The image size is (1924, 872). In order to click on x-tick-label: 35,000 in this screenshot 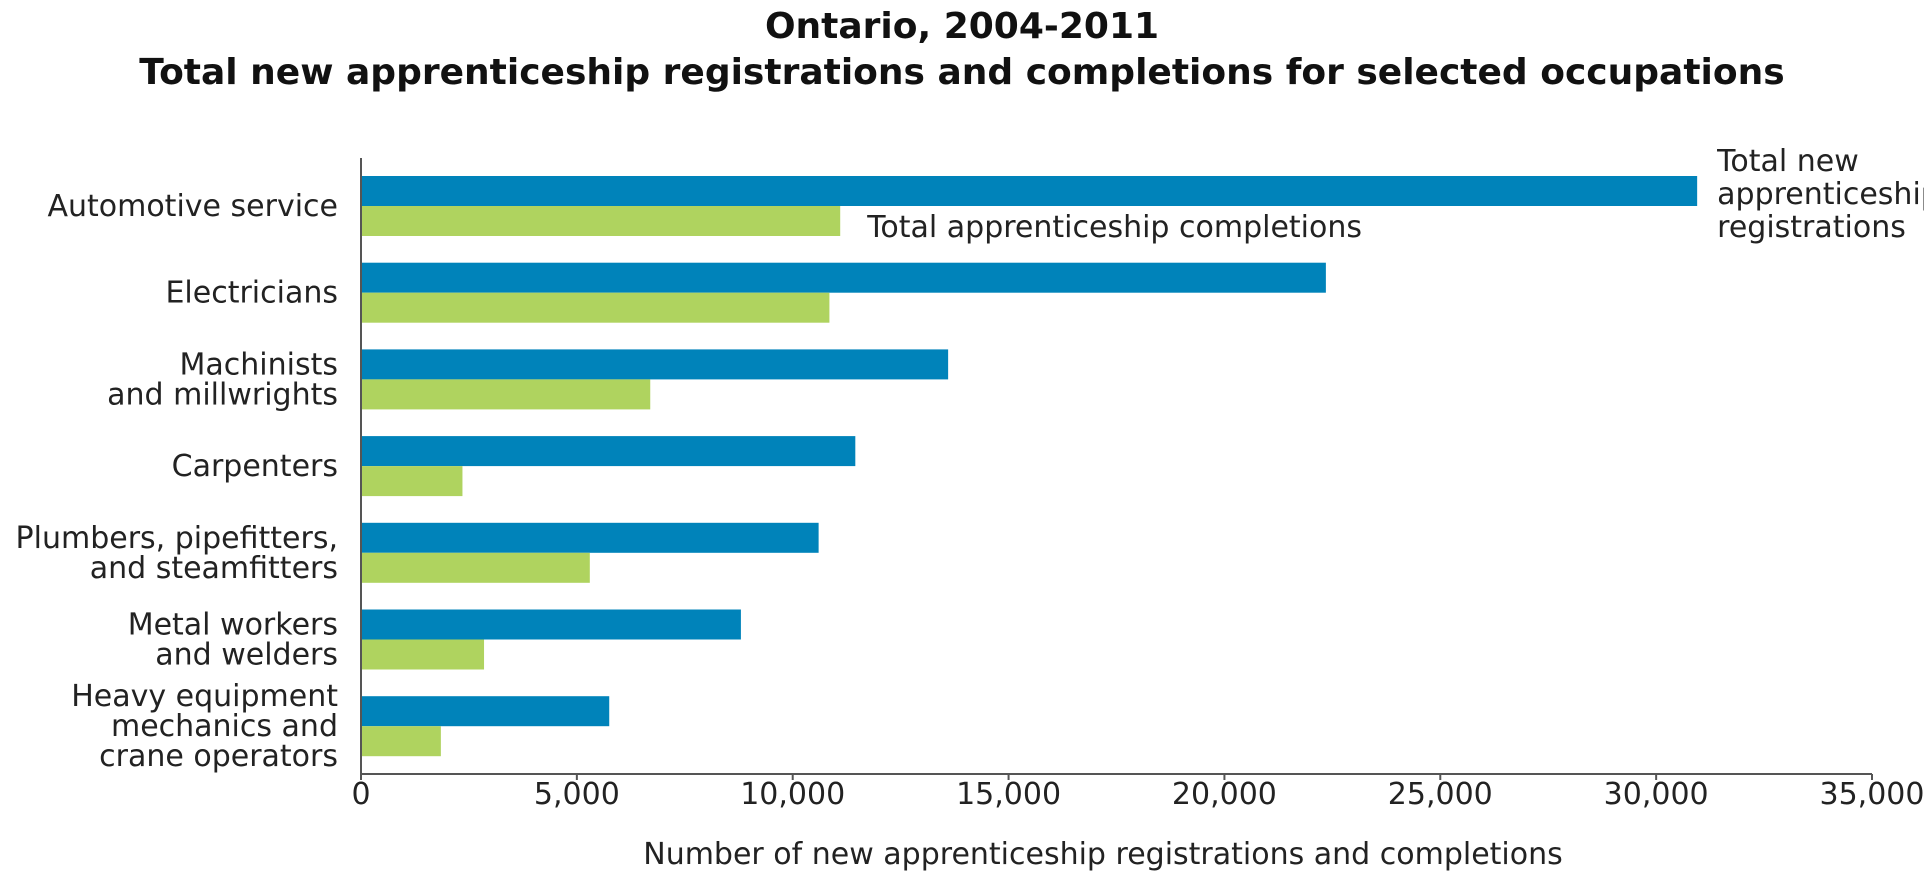, I will do `click(1872, 794)`.